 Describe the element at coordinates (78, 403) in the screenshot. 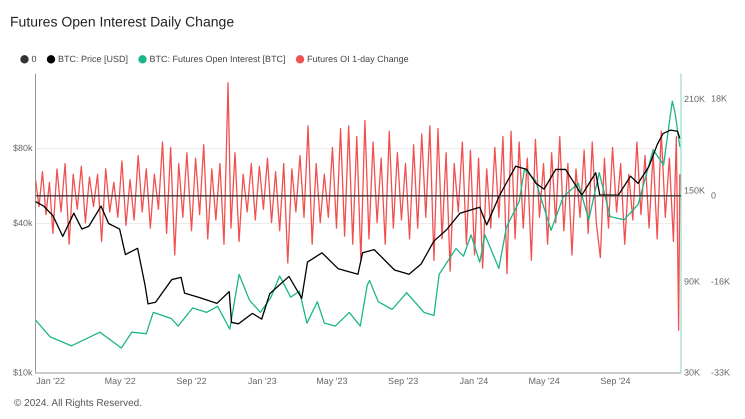

I see `text: © 2024. All Rights Reserved.` at that location.